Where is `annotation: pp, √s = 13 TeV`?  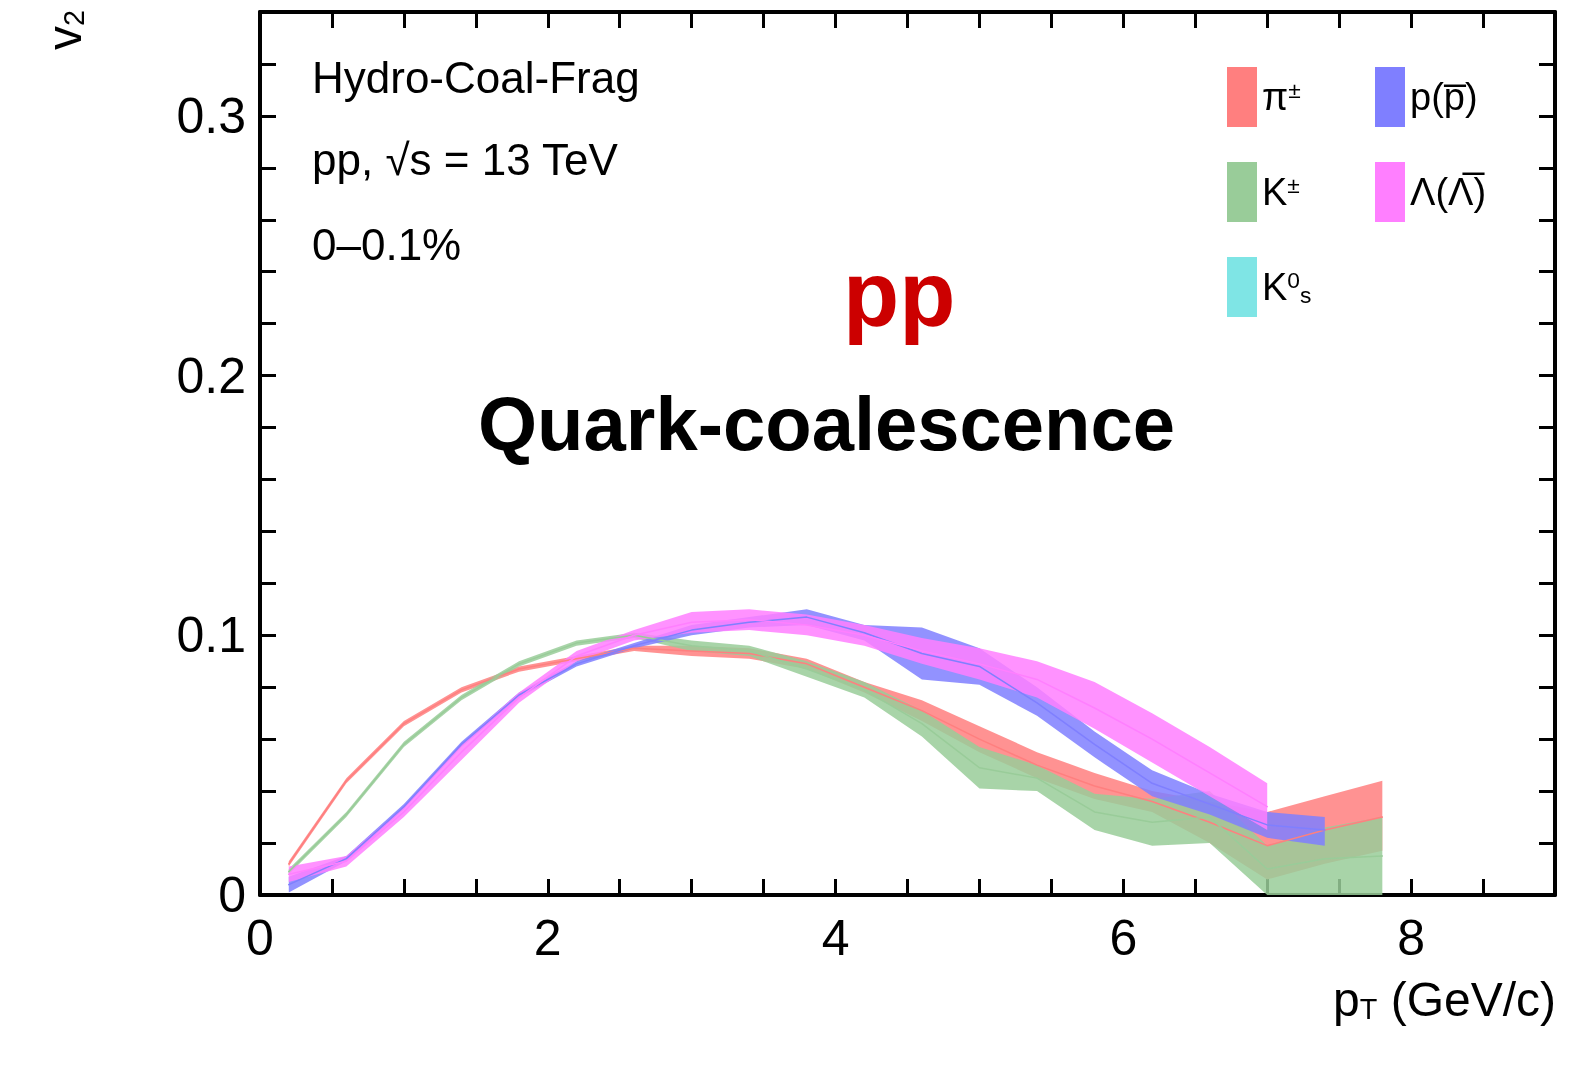
annotation: pp, √s = 13 TeV is located at coordinates (465, 159).